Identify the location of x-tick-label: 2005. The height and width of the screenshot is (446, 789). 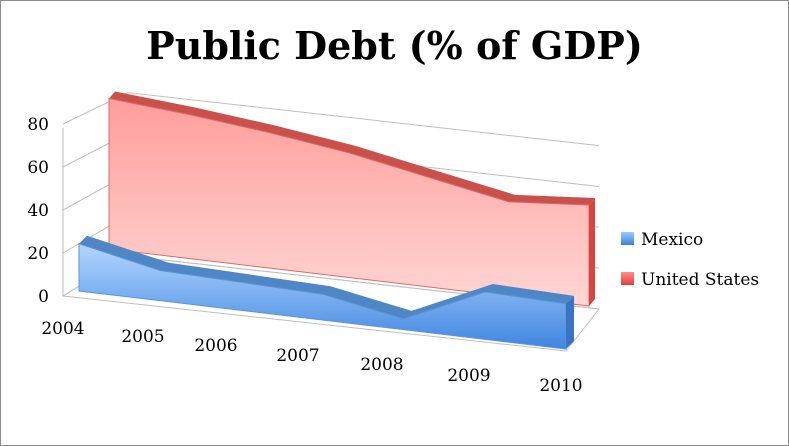
(142, 337).